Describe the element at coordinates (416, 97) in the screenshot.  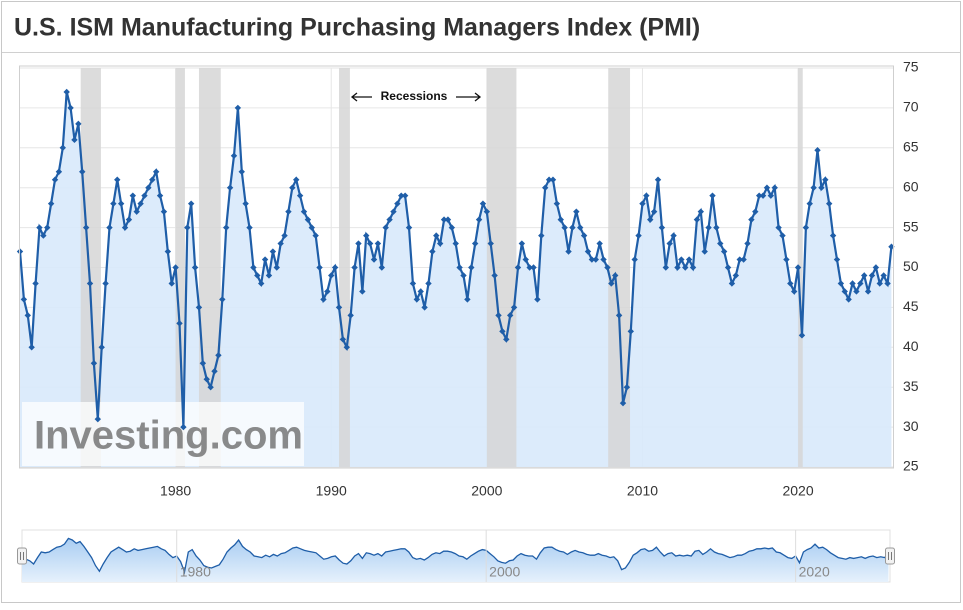
I see `annotation-arrow` at that location.